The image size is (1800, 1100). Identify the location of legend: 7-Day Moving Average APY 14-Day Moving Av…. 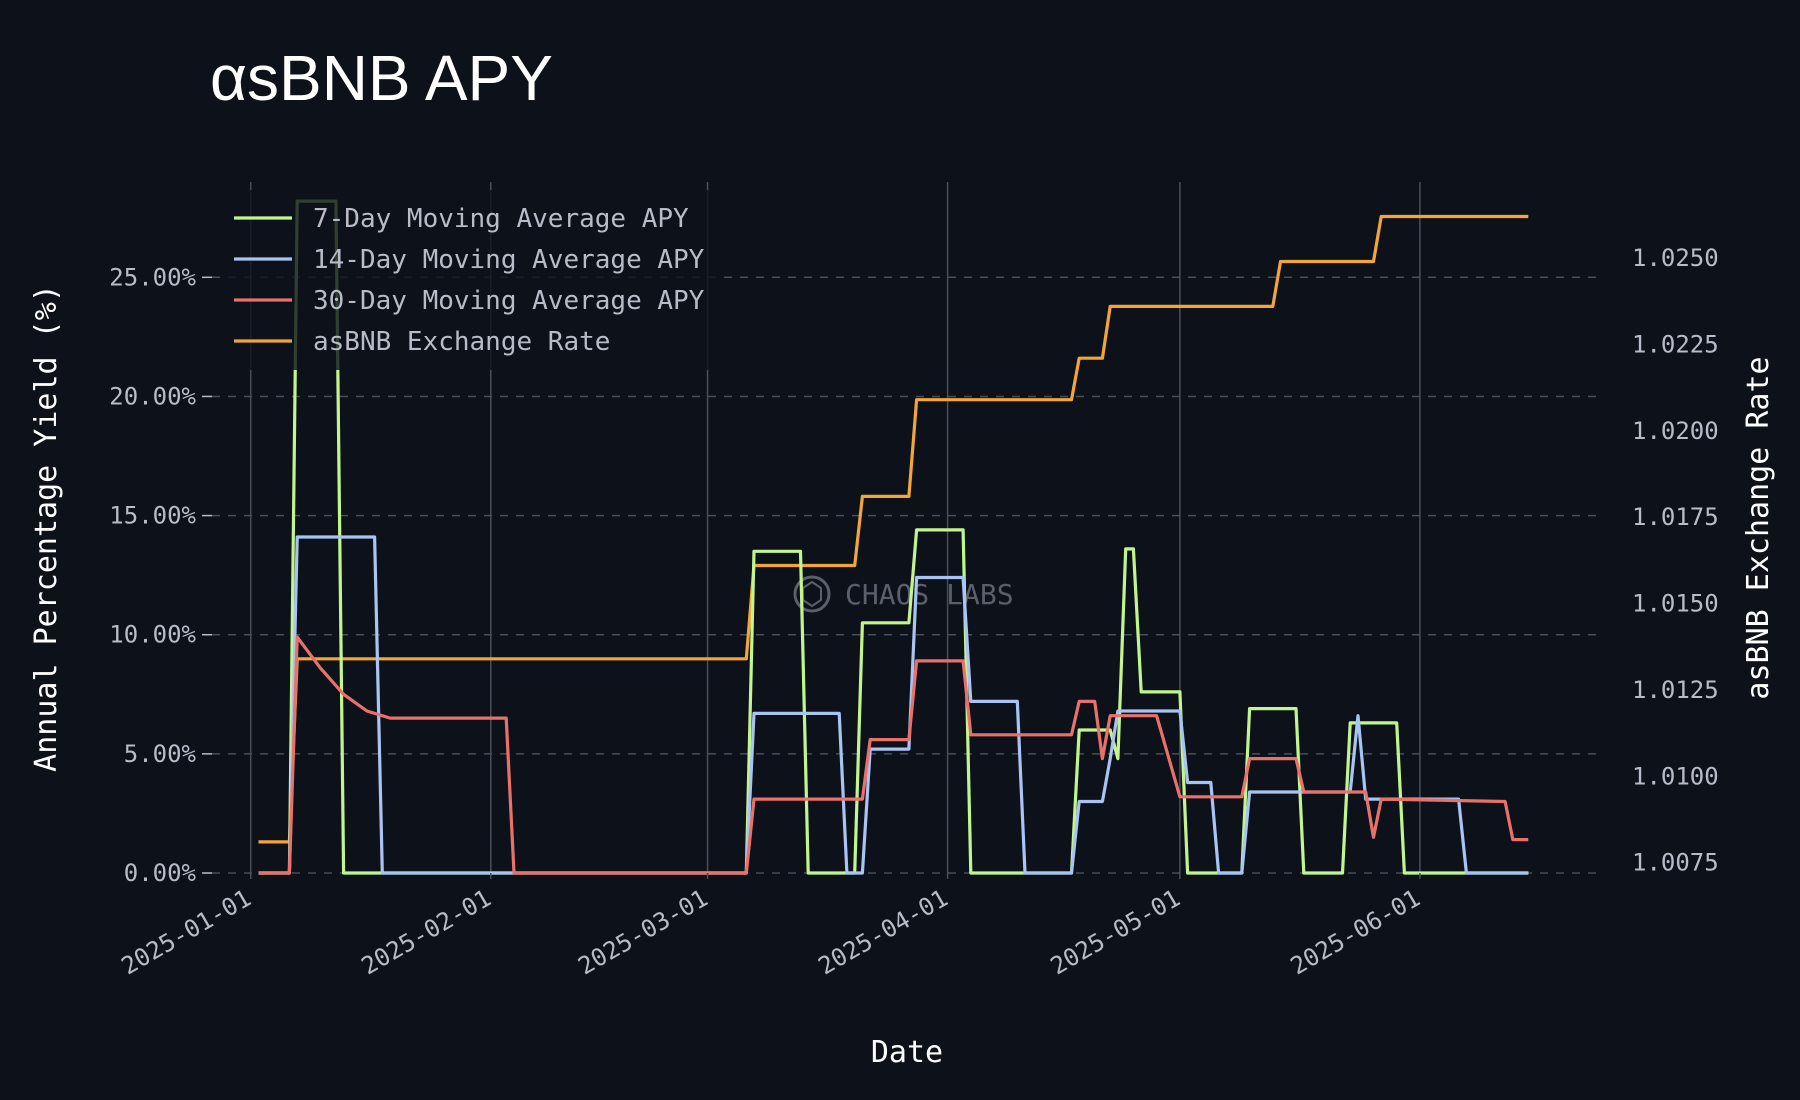
(469, 280).